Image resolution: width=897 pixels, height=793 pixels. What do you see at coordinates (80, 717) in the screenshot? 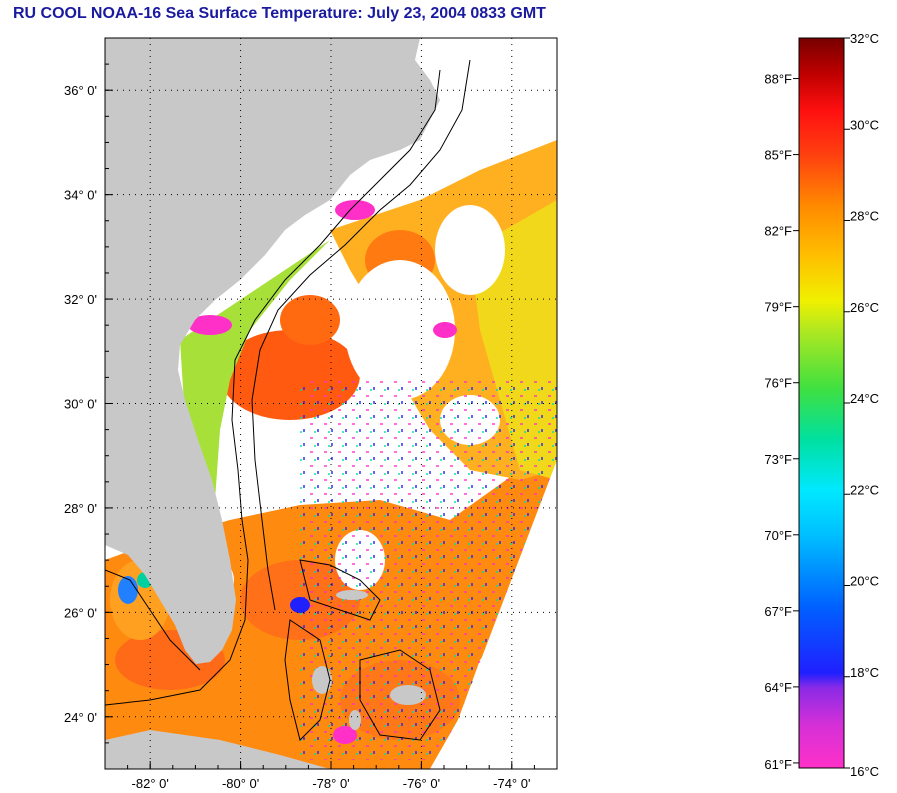
I see `lat-tick-label: 24° 0'` at bounding box center [80, 717].